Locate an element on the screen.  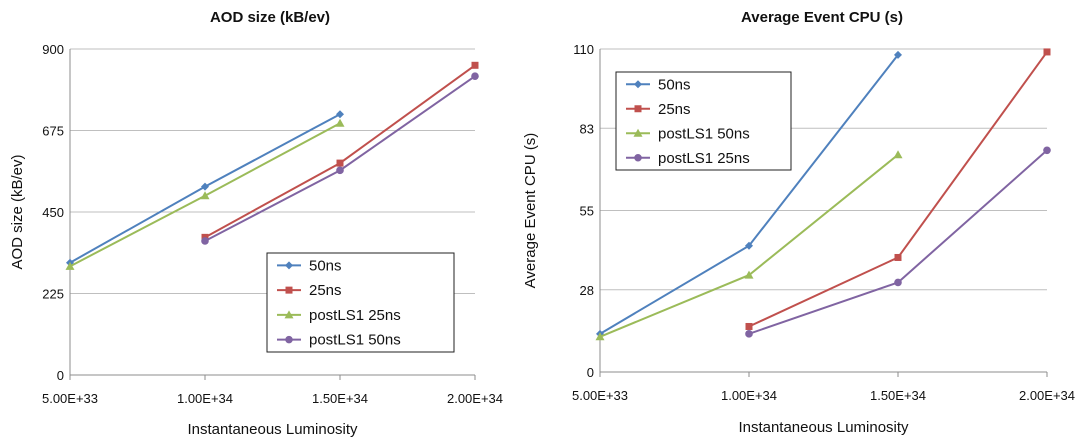
chart-title: Average Event CPU (s) is located at coordinates (822, 17).